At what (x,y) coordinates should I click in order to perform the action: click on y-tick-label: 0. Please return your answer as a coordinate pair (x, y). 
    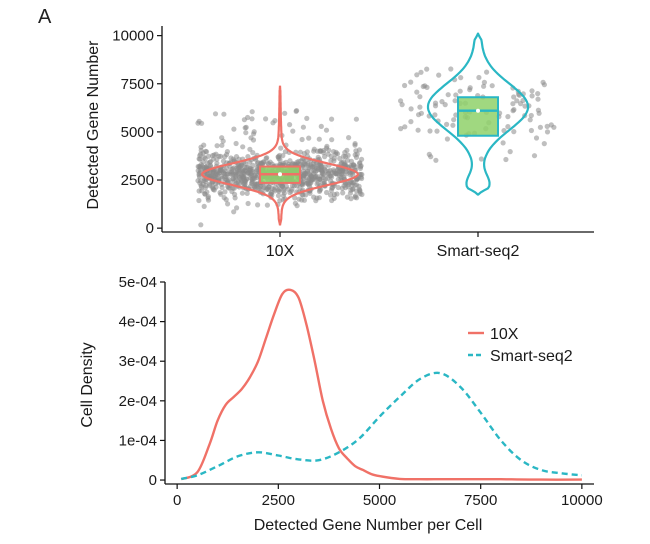
    Looking at the image, I should click on (150, 228).